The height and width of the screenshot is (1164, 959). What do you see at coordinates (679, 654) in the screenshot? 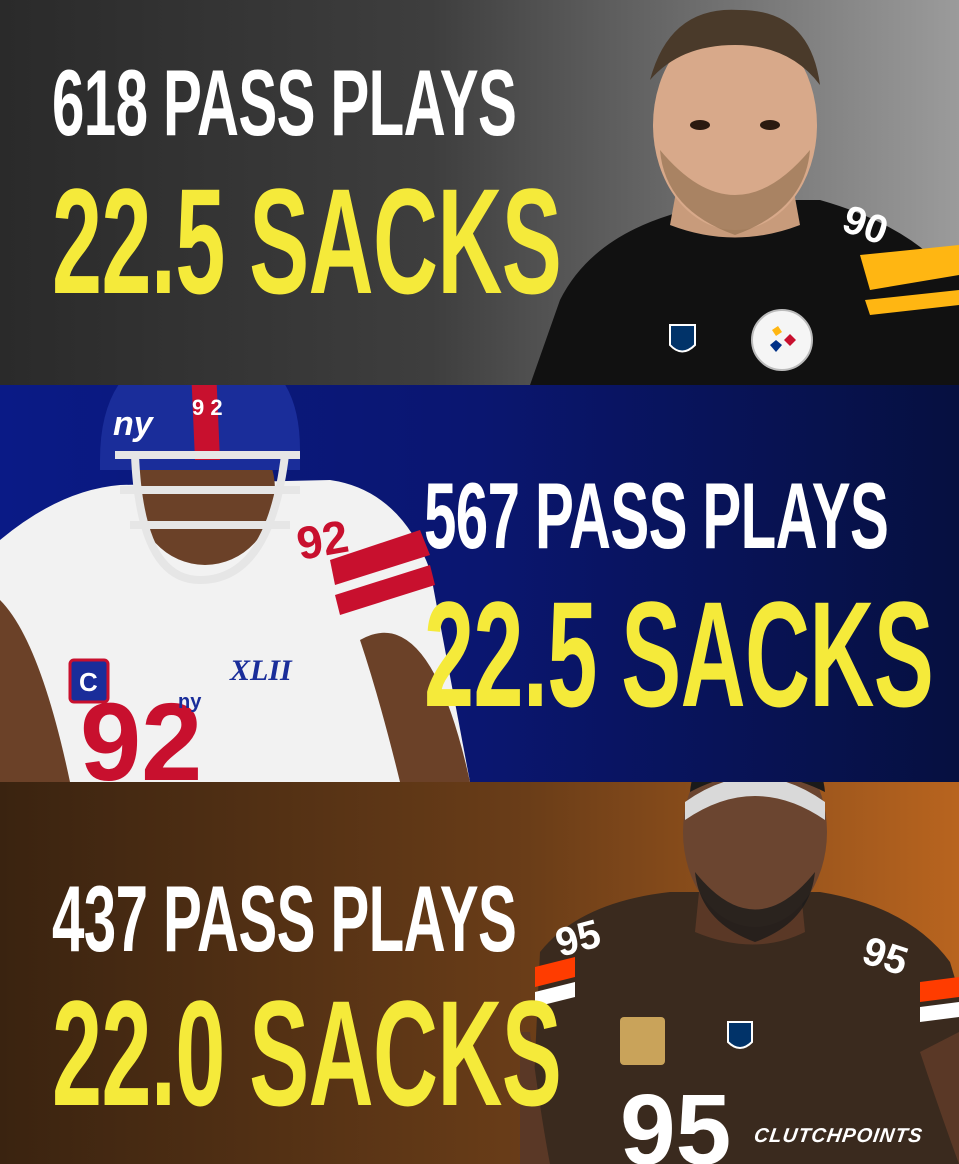
I see `sacks-stat-2: 22.5 SACKS` at bounding box center [679, 654].